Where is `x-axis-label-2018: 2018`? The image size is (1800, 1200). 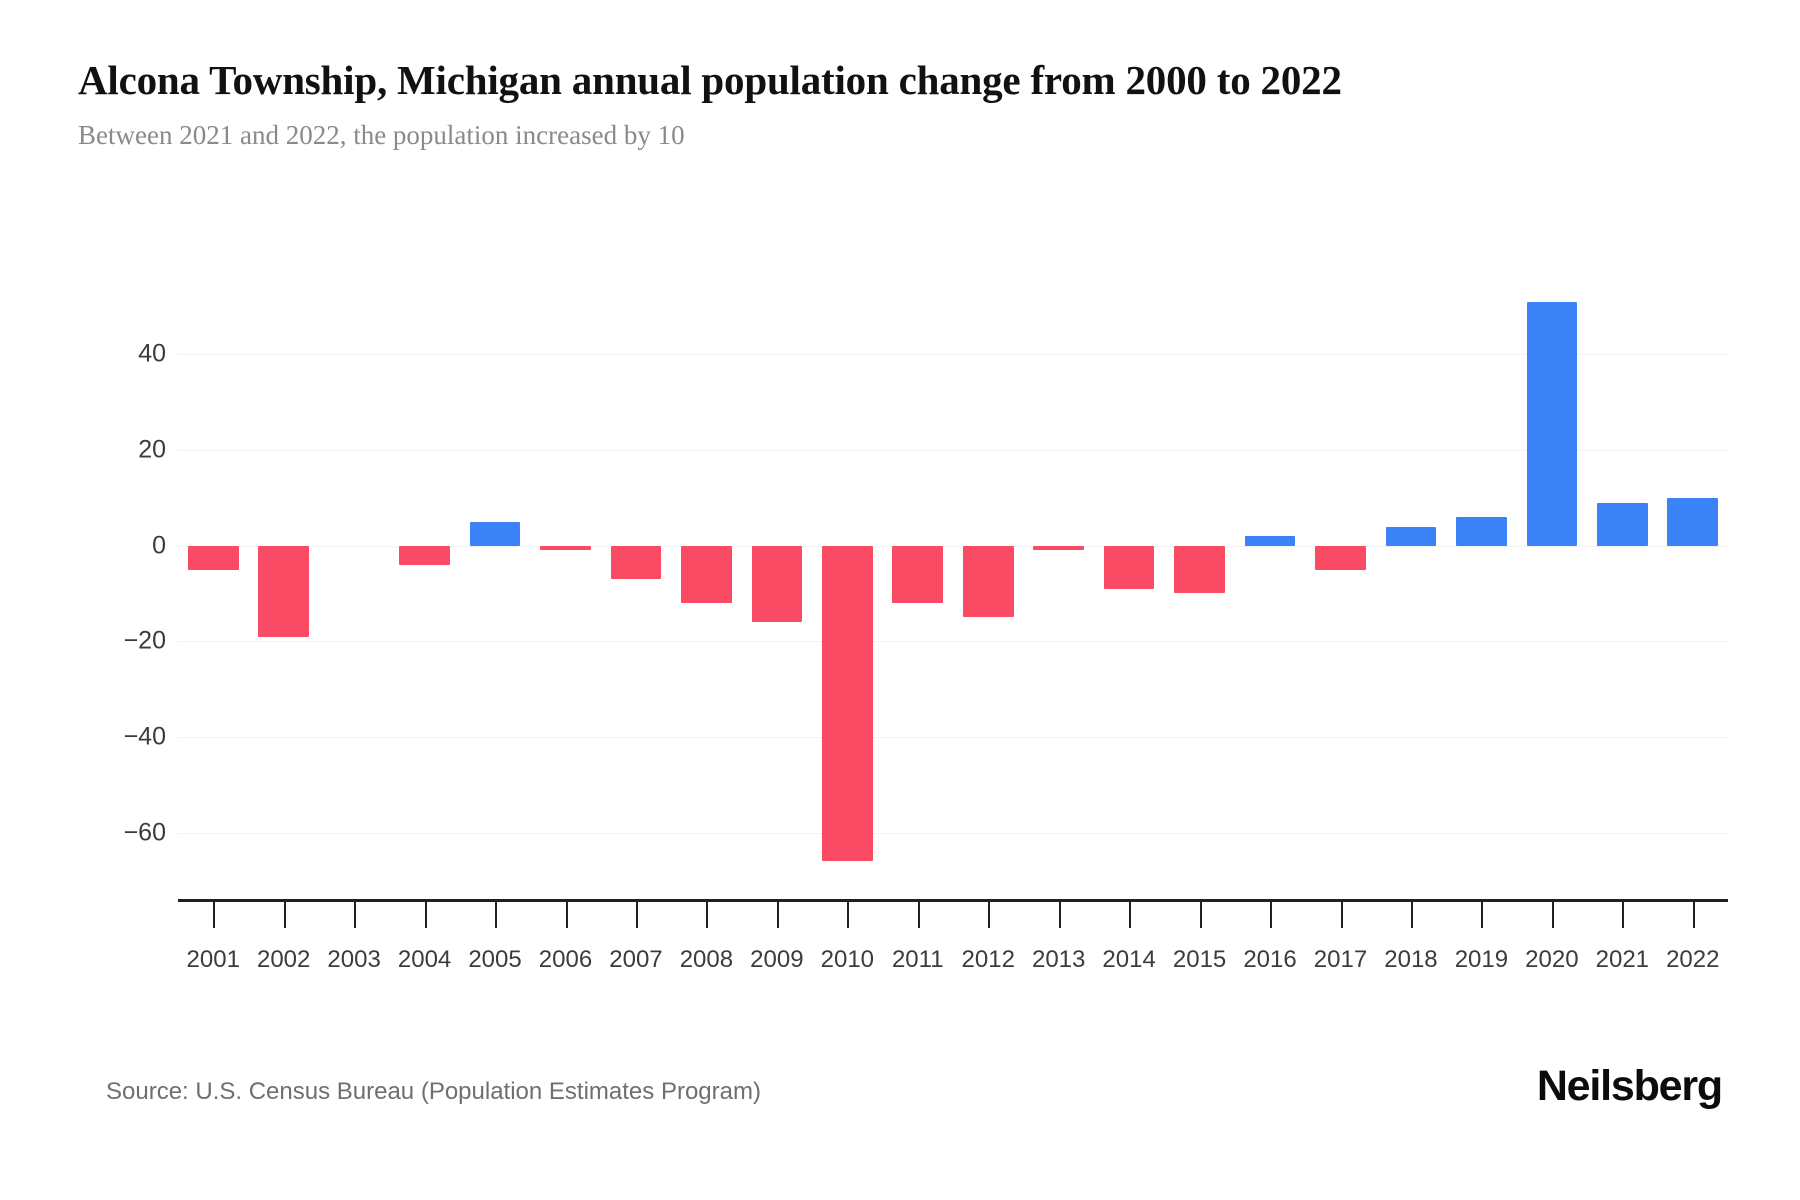 x-axis-label-2018: 2018 is located at coordinates (1411, 959).